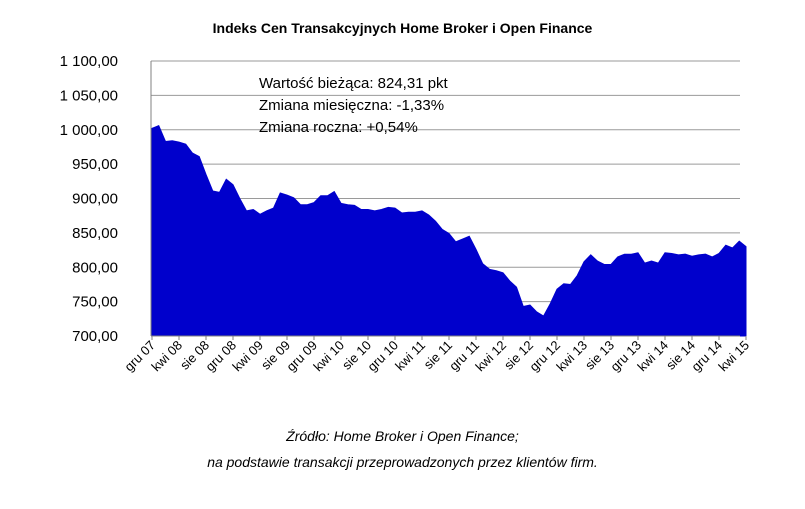 Image resolution: width=805 pixels, height=509 pixels. I want to click on x-tick-label: kwi 10, so click(328, 356).